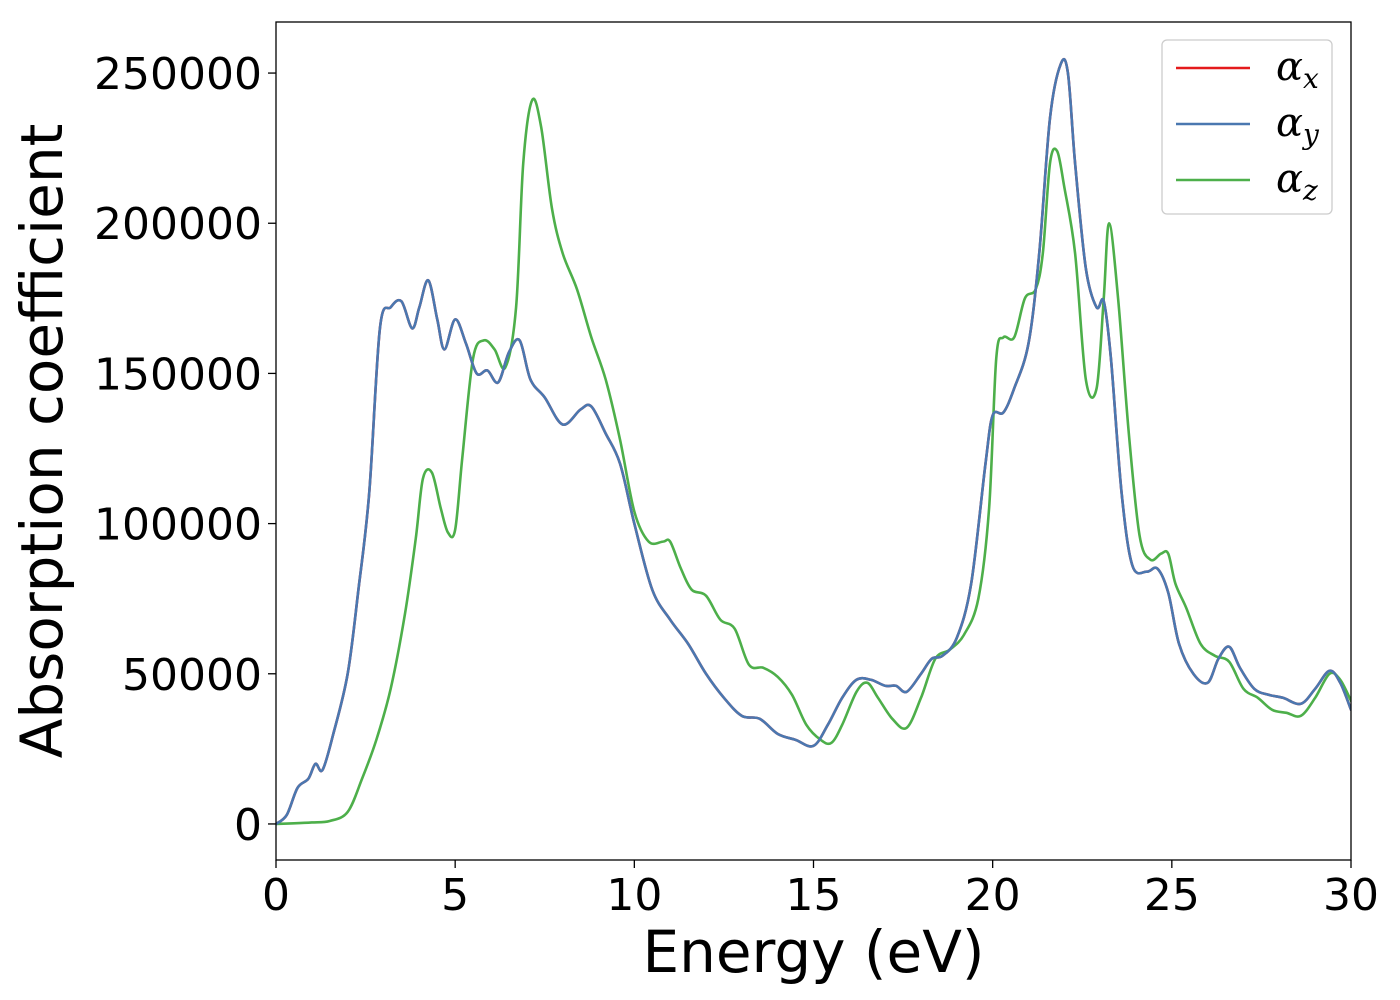  What do you see at coordinates (1247, 127) in the screenshot?
I see `legend-box` at bounding box center [1247, 127].